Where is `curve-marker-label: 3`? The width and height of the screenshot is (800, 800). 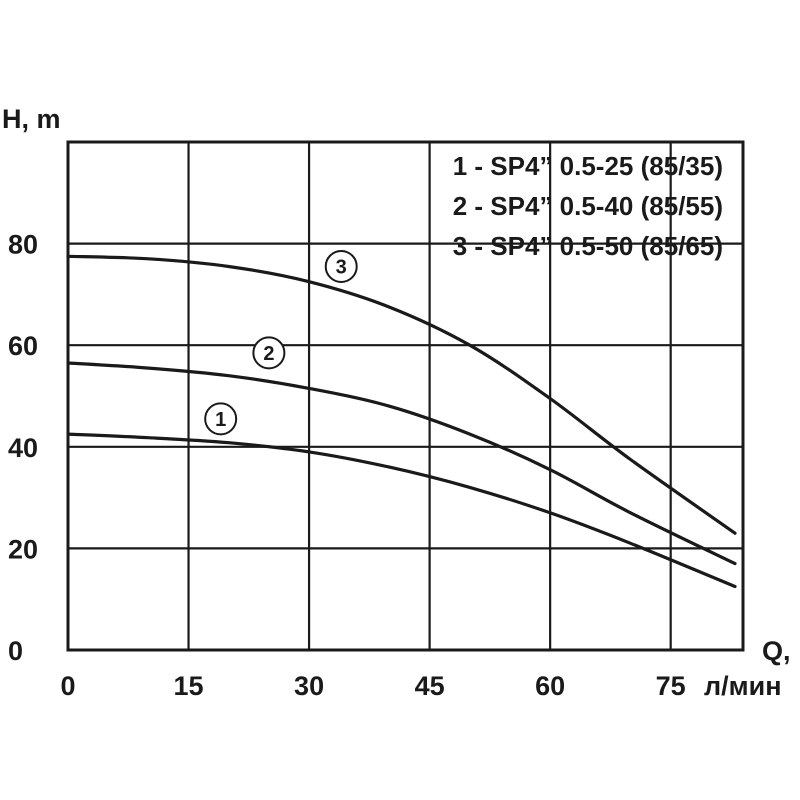 curve-marker-label: 3 is located at coordinates (341, 267).